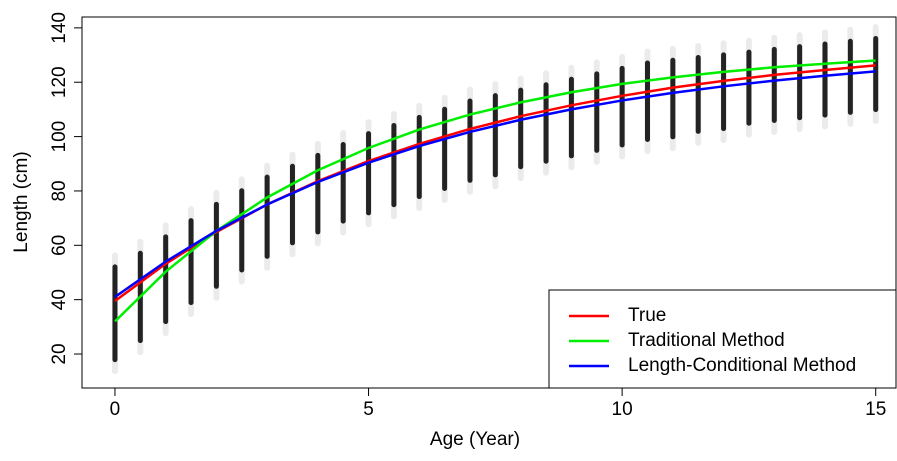  Describe the element at coordinates (59, 353) in the screenshot. I see `y-tick-label: 20` at that location.